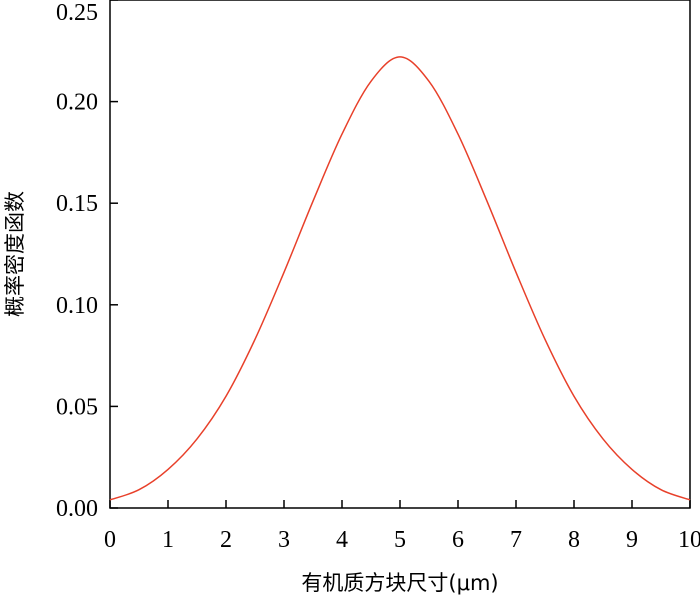 The height and width of the screenshot is (600, 700). Describe the element at coordinates (632, 540) in the screenshot. I see `x-tick-label: 9` at that location.